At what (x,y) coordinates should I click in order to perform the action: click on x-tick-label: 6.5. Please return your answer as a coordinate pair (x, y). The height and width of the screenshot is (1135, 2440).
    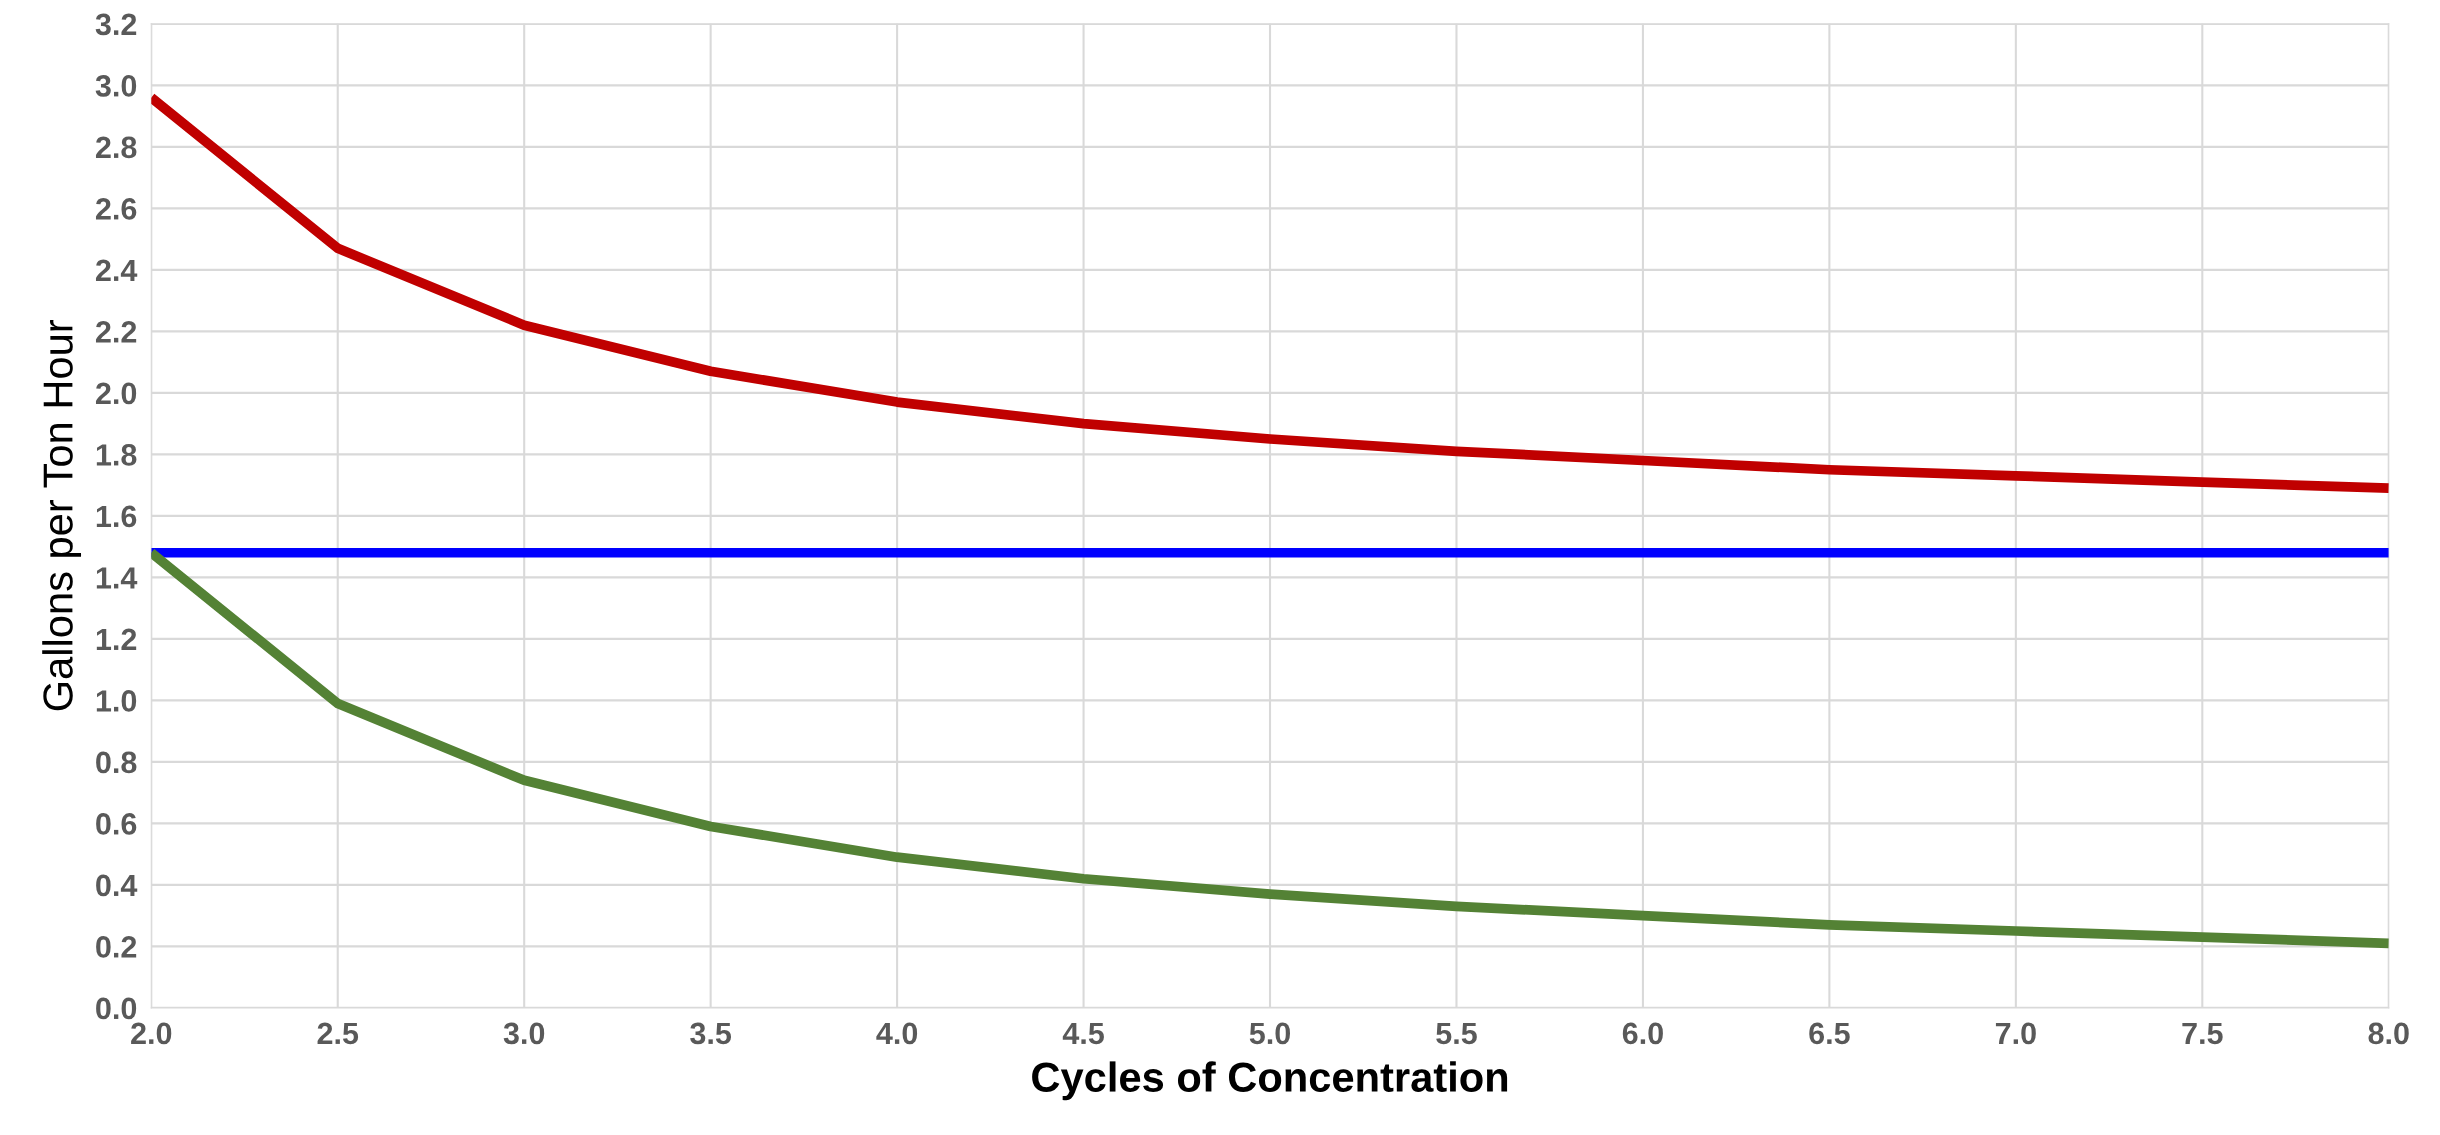
    Looking at the image, I should click on (1829, 1033).